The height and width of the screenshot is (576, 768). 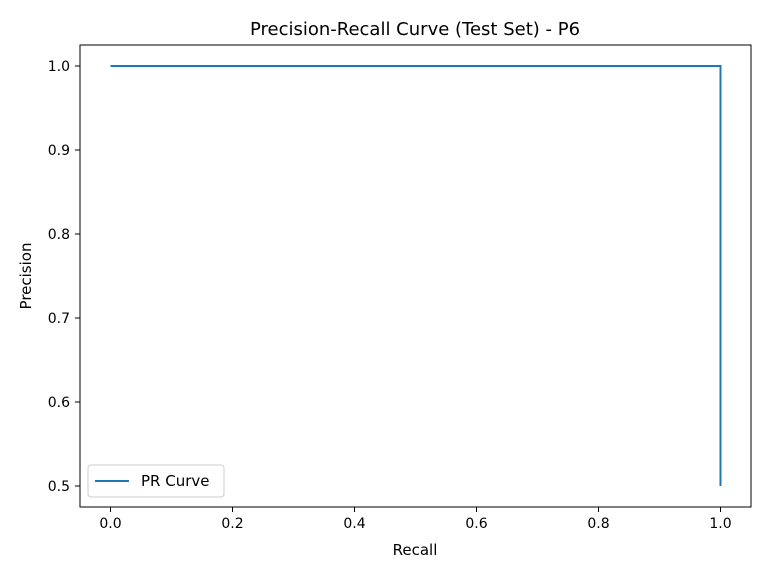 What do you see at coordinates (415, 519) in the screenshot?
I see `x-axis-ticks: 0.0 0.2 0.4 0.6 0.8 1.0` at bounding box center [415, 519].